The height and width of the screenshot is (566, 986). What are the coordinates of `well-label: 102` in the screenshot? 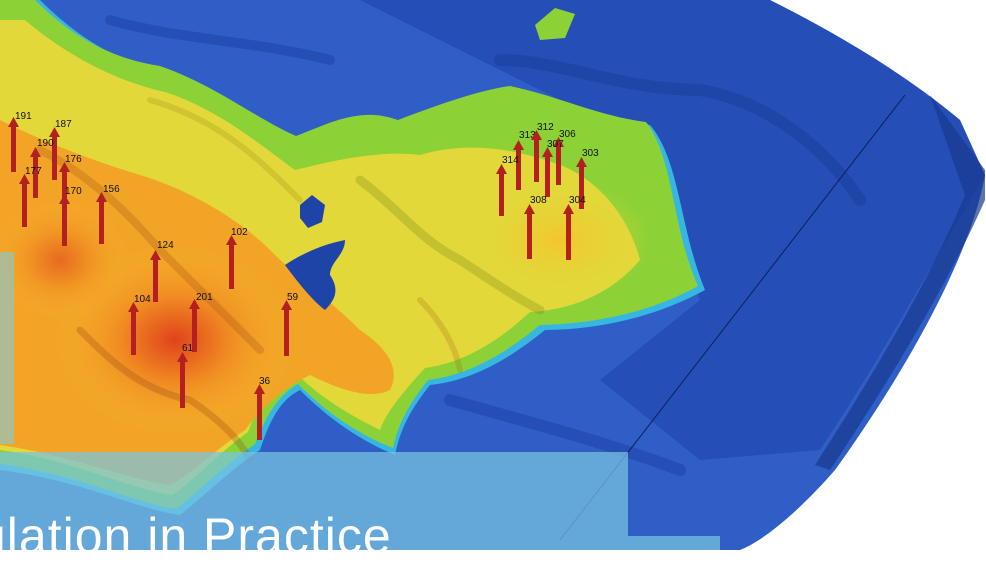 It's located at (239, 232).